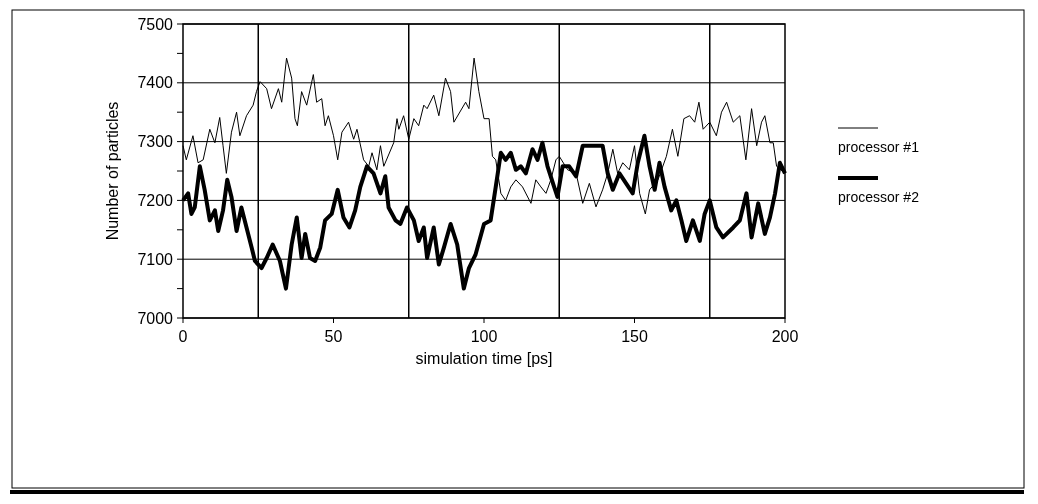 The width and height of the screenshot is (1038, 504). I want to click on legend-label: processor #2, so click(879, 197).